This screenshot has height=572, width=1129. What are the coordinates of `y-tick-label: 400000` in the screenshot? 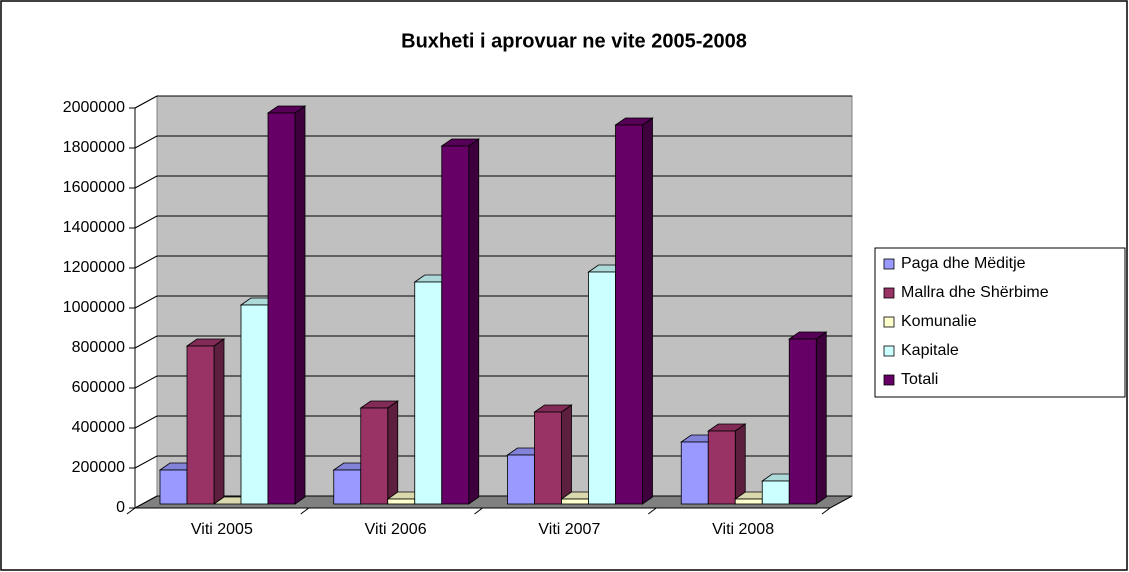 It's located at (98, 427).